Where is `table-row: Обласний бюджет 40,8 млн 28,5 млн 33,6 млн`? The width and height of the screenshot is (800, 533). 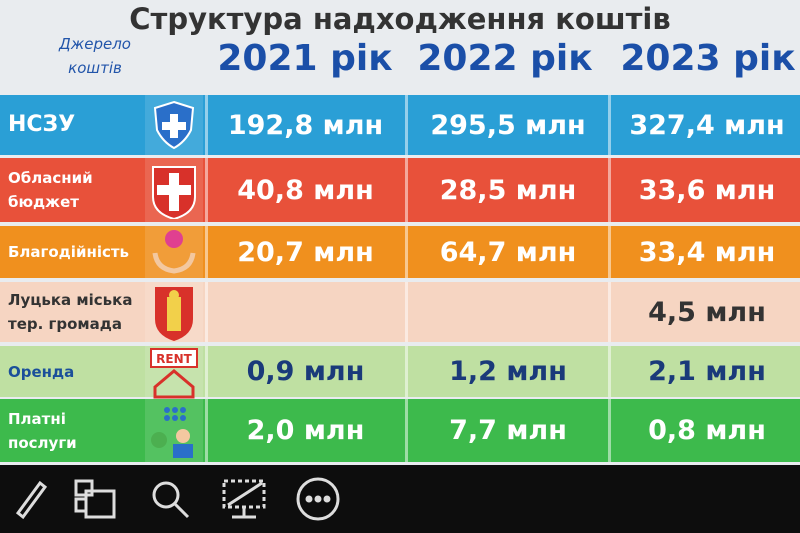 table-row: Обласний бюджет 40,8 млн 28,5 млн 33,6 млн is located at coordinates (400, 190).